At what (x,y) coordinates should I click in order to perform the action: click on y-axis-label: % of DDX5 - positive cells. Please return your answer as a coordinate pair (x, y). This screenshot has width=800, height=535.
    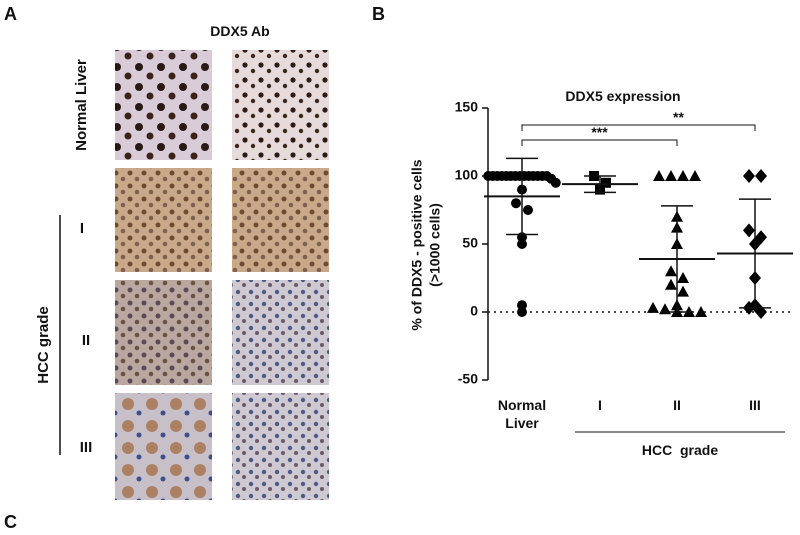
    Looking at the image, I should click on (417, 244).